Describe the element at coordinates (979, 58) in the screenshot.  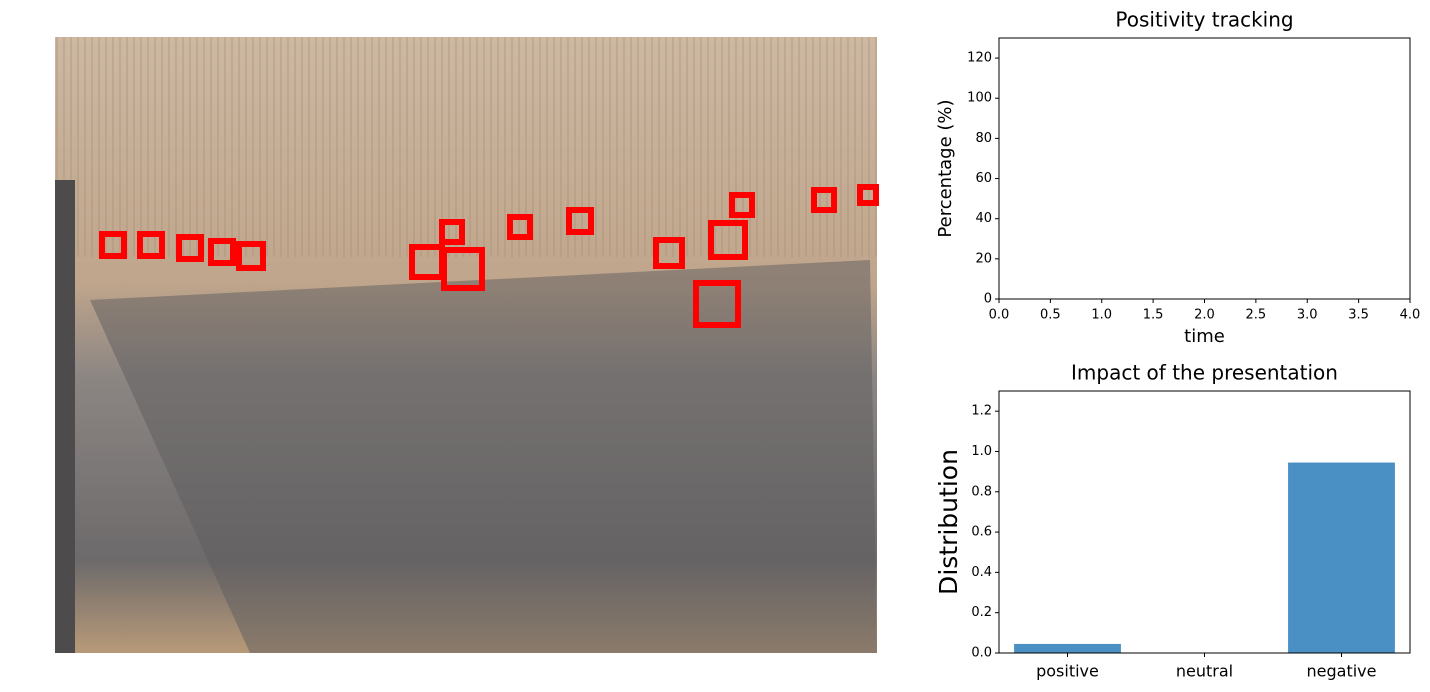
I see `y-tick-label: 120` at that location.